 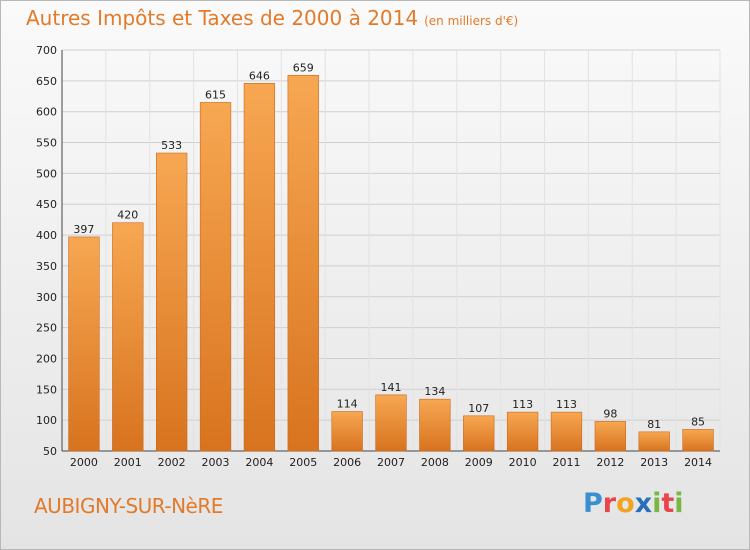 What do you see at coordinates (46, 204) in the screenshot?
I see `y-tick-label: 450` at bounding box center [46, 204].